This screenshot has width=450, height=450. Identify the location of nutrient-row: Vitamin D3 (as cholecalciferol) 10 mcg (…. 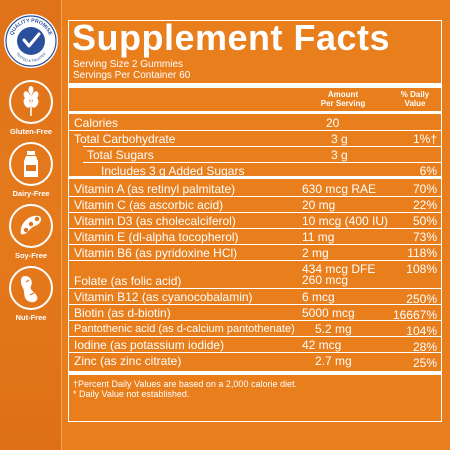
(255, 221).